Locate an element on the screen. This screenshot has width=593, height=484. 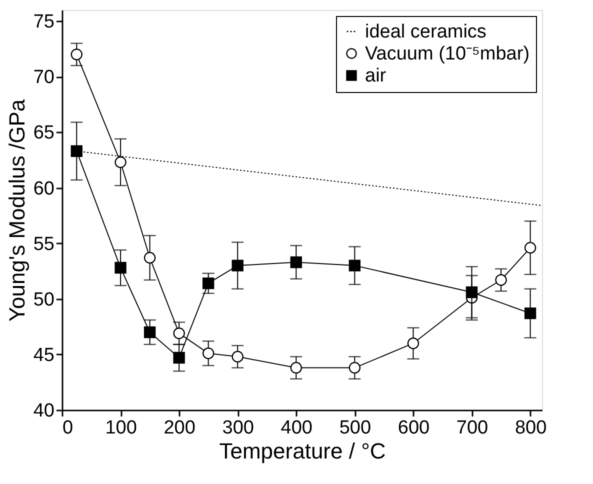
legend-label: ideal ceramics is located at coordinates (425, 32).